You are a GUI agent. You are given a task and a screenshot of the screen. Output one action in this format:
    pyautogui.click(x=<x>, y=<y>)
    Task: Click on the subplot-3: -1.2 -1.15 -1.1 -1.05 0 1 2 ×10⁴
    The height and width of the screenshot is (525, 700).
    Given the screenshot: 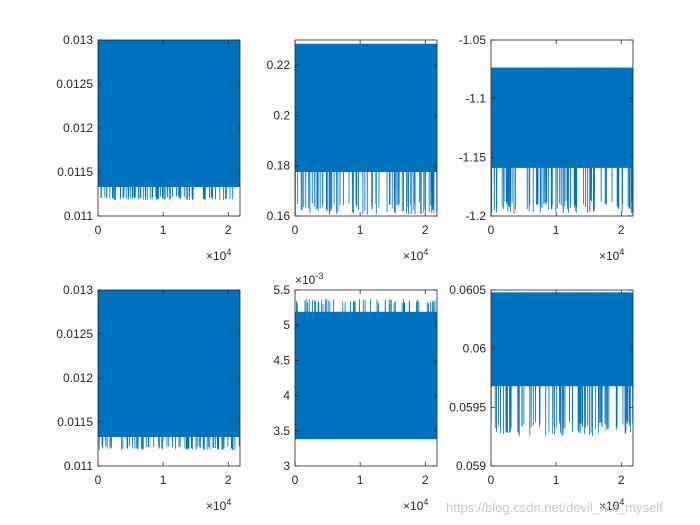 What is the action you would take?
    pyautogui.click(x=546, y=148)
    